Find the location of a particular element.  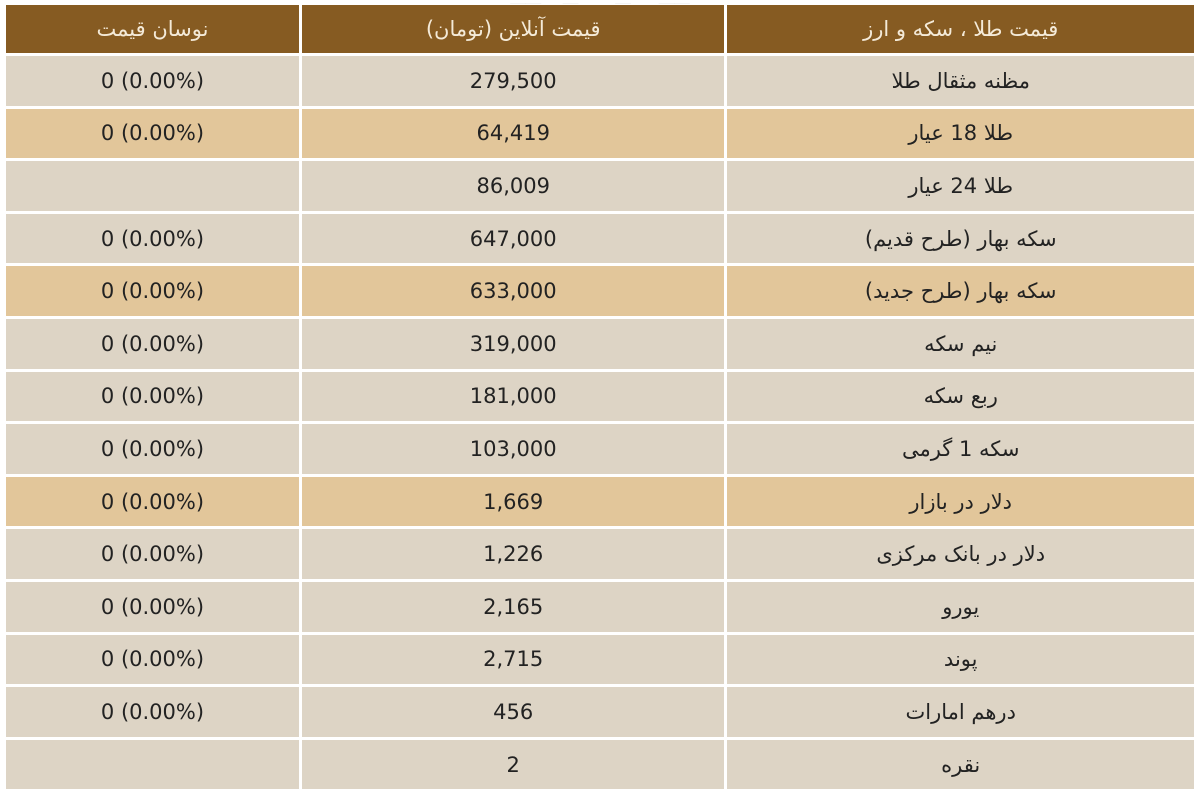

table-row: سکه 1 گرمی 103,000 0 (0.00%) is located at coordinates (600, 449).